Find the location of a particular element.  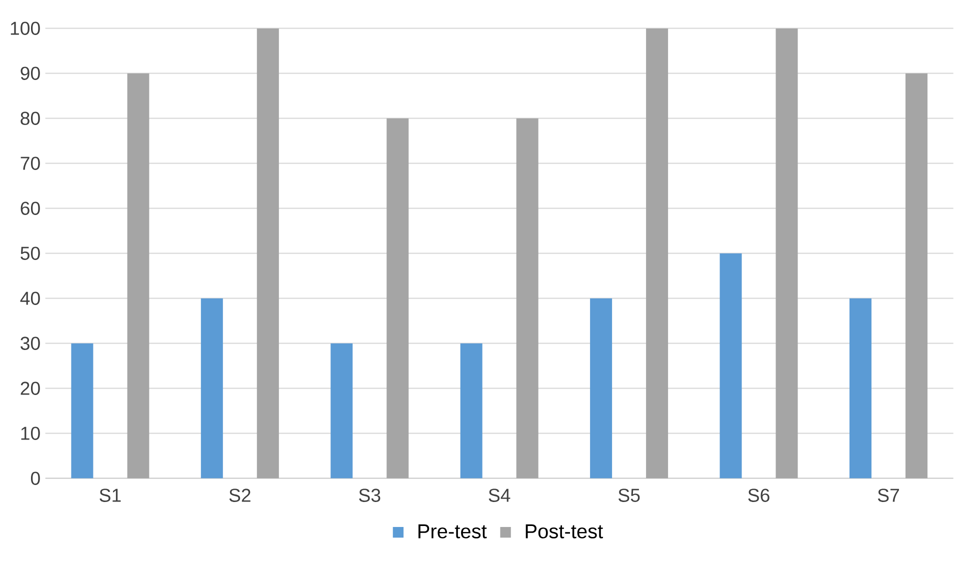

y-tick-label: 20 is located at coordinates (30, 388).